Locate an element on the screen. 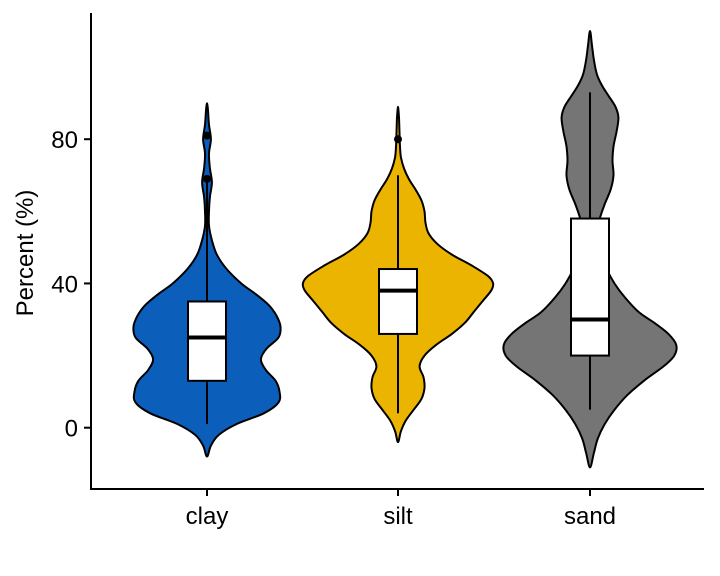  y-tick-label: 80 is located at coordinates (64, 140).